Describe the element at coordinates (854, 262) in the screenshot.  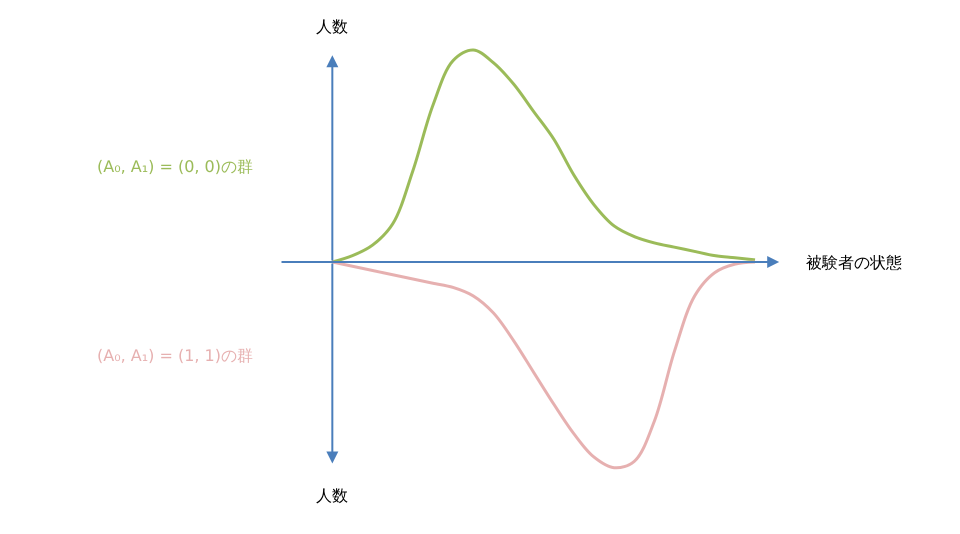
I see `x-axis-title: 被験者の状態` at that location.